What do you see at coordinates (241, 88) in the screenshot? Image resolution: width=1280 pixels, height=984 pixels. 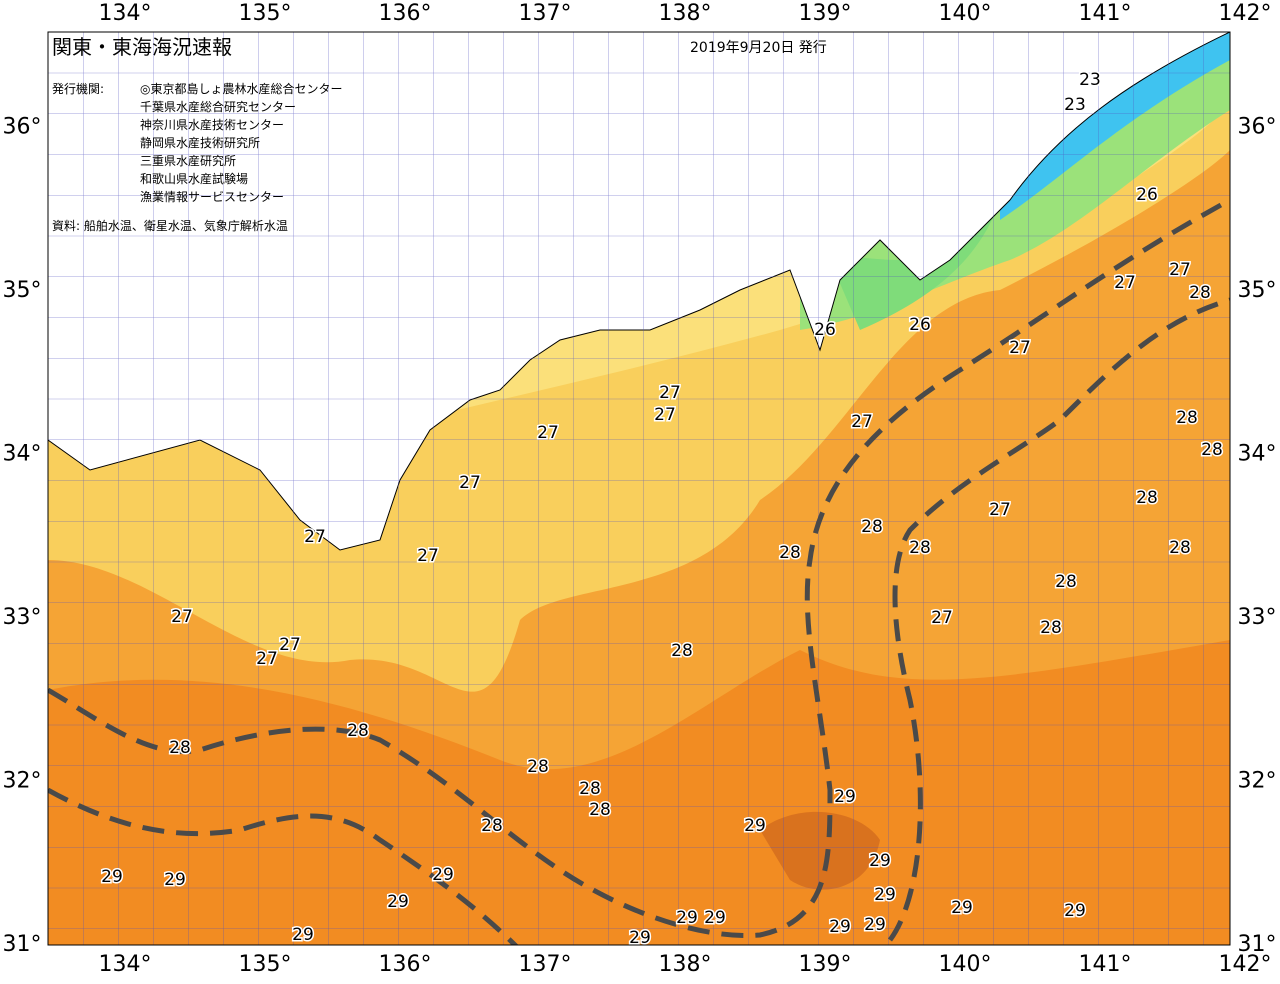 I see `issuer: ◎東京都島しょ農林水産総合センター` at bounding box center [241, 88].